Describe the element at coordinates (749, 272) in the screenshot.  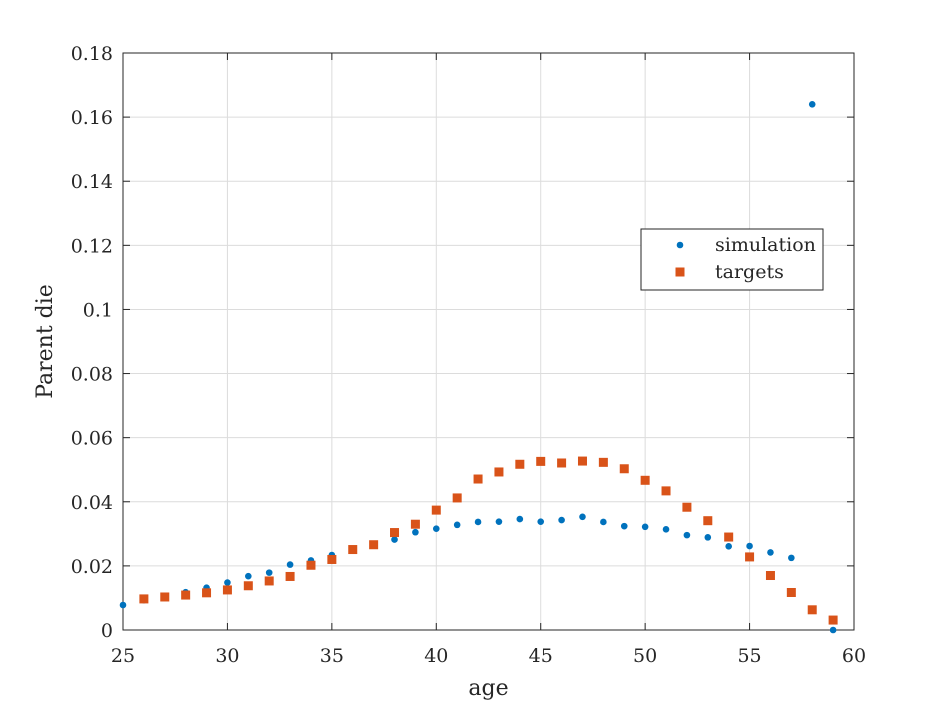
I see `legend-label-targets: targets` at that location.